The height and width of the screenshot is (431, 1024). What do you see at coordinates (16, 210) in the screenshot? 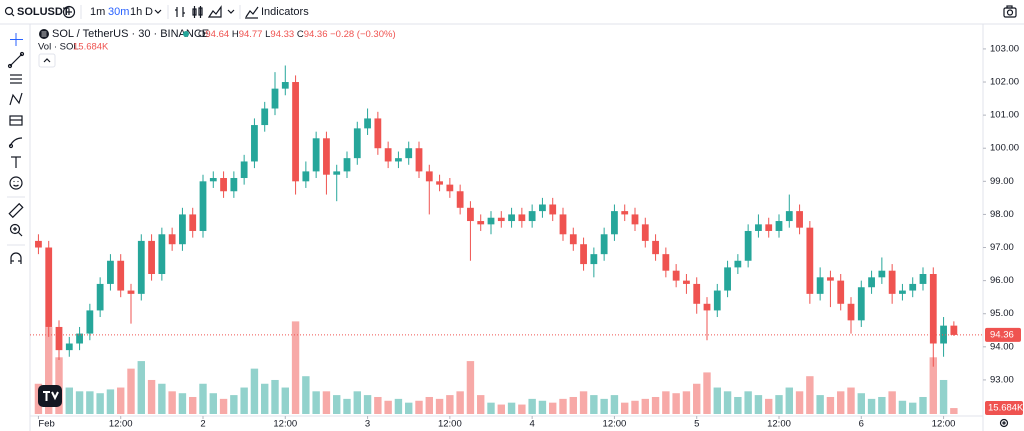
I see `ruler-tool` at bounding box center [16, 210].